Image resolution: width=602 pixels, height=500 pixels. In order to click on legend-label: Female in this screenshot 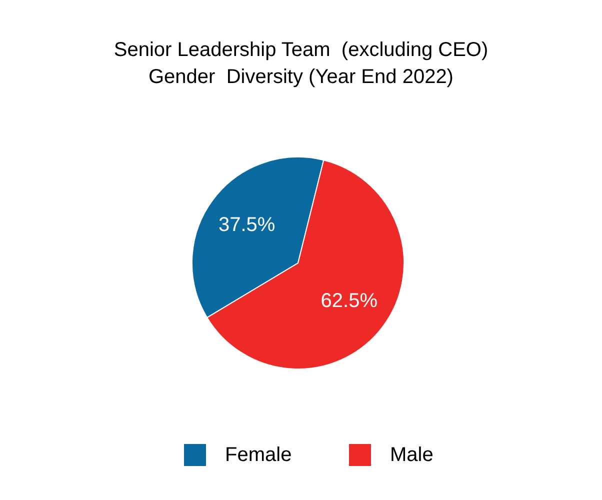, I will do `click(258, 455)`.